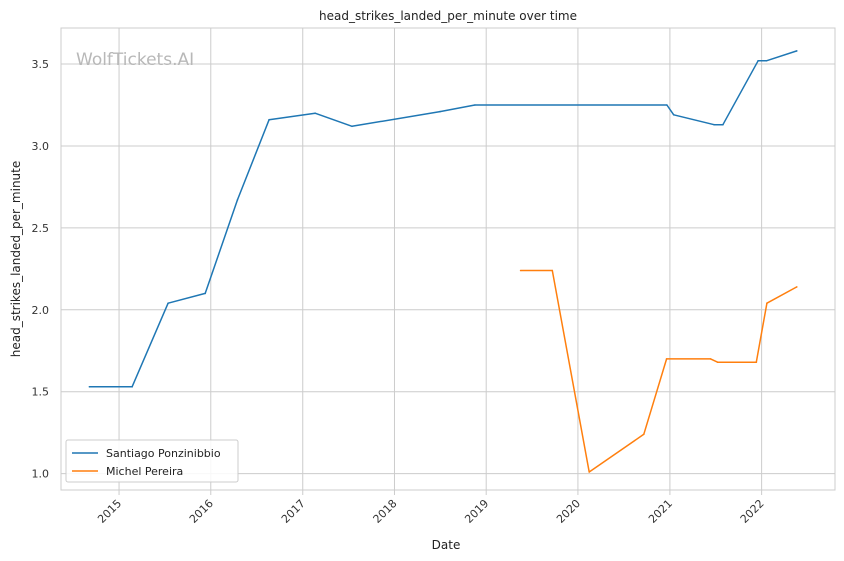  I want to click on watermark-text: WolfTickets.AI, so click(135, 60).